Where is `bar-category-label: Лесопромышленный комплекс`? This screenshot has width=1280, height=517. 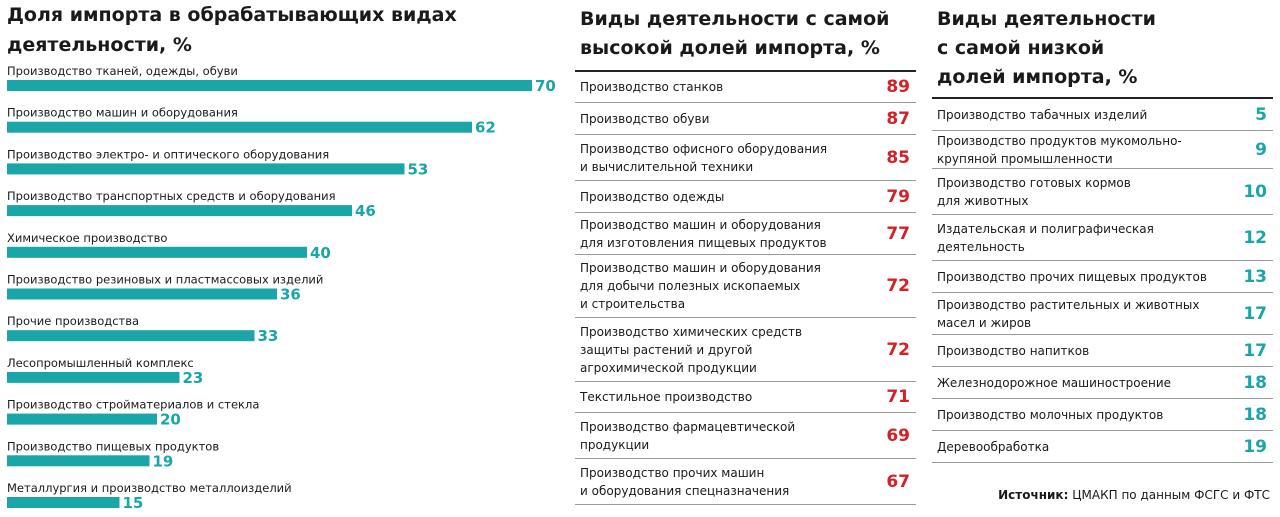 bar-category-label: Лесопромышленный комплекс is located at coordinates (100, 363).